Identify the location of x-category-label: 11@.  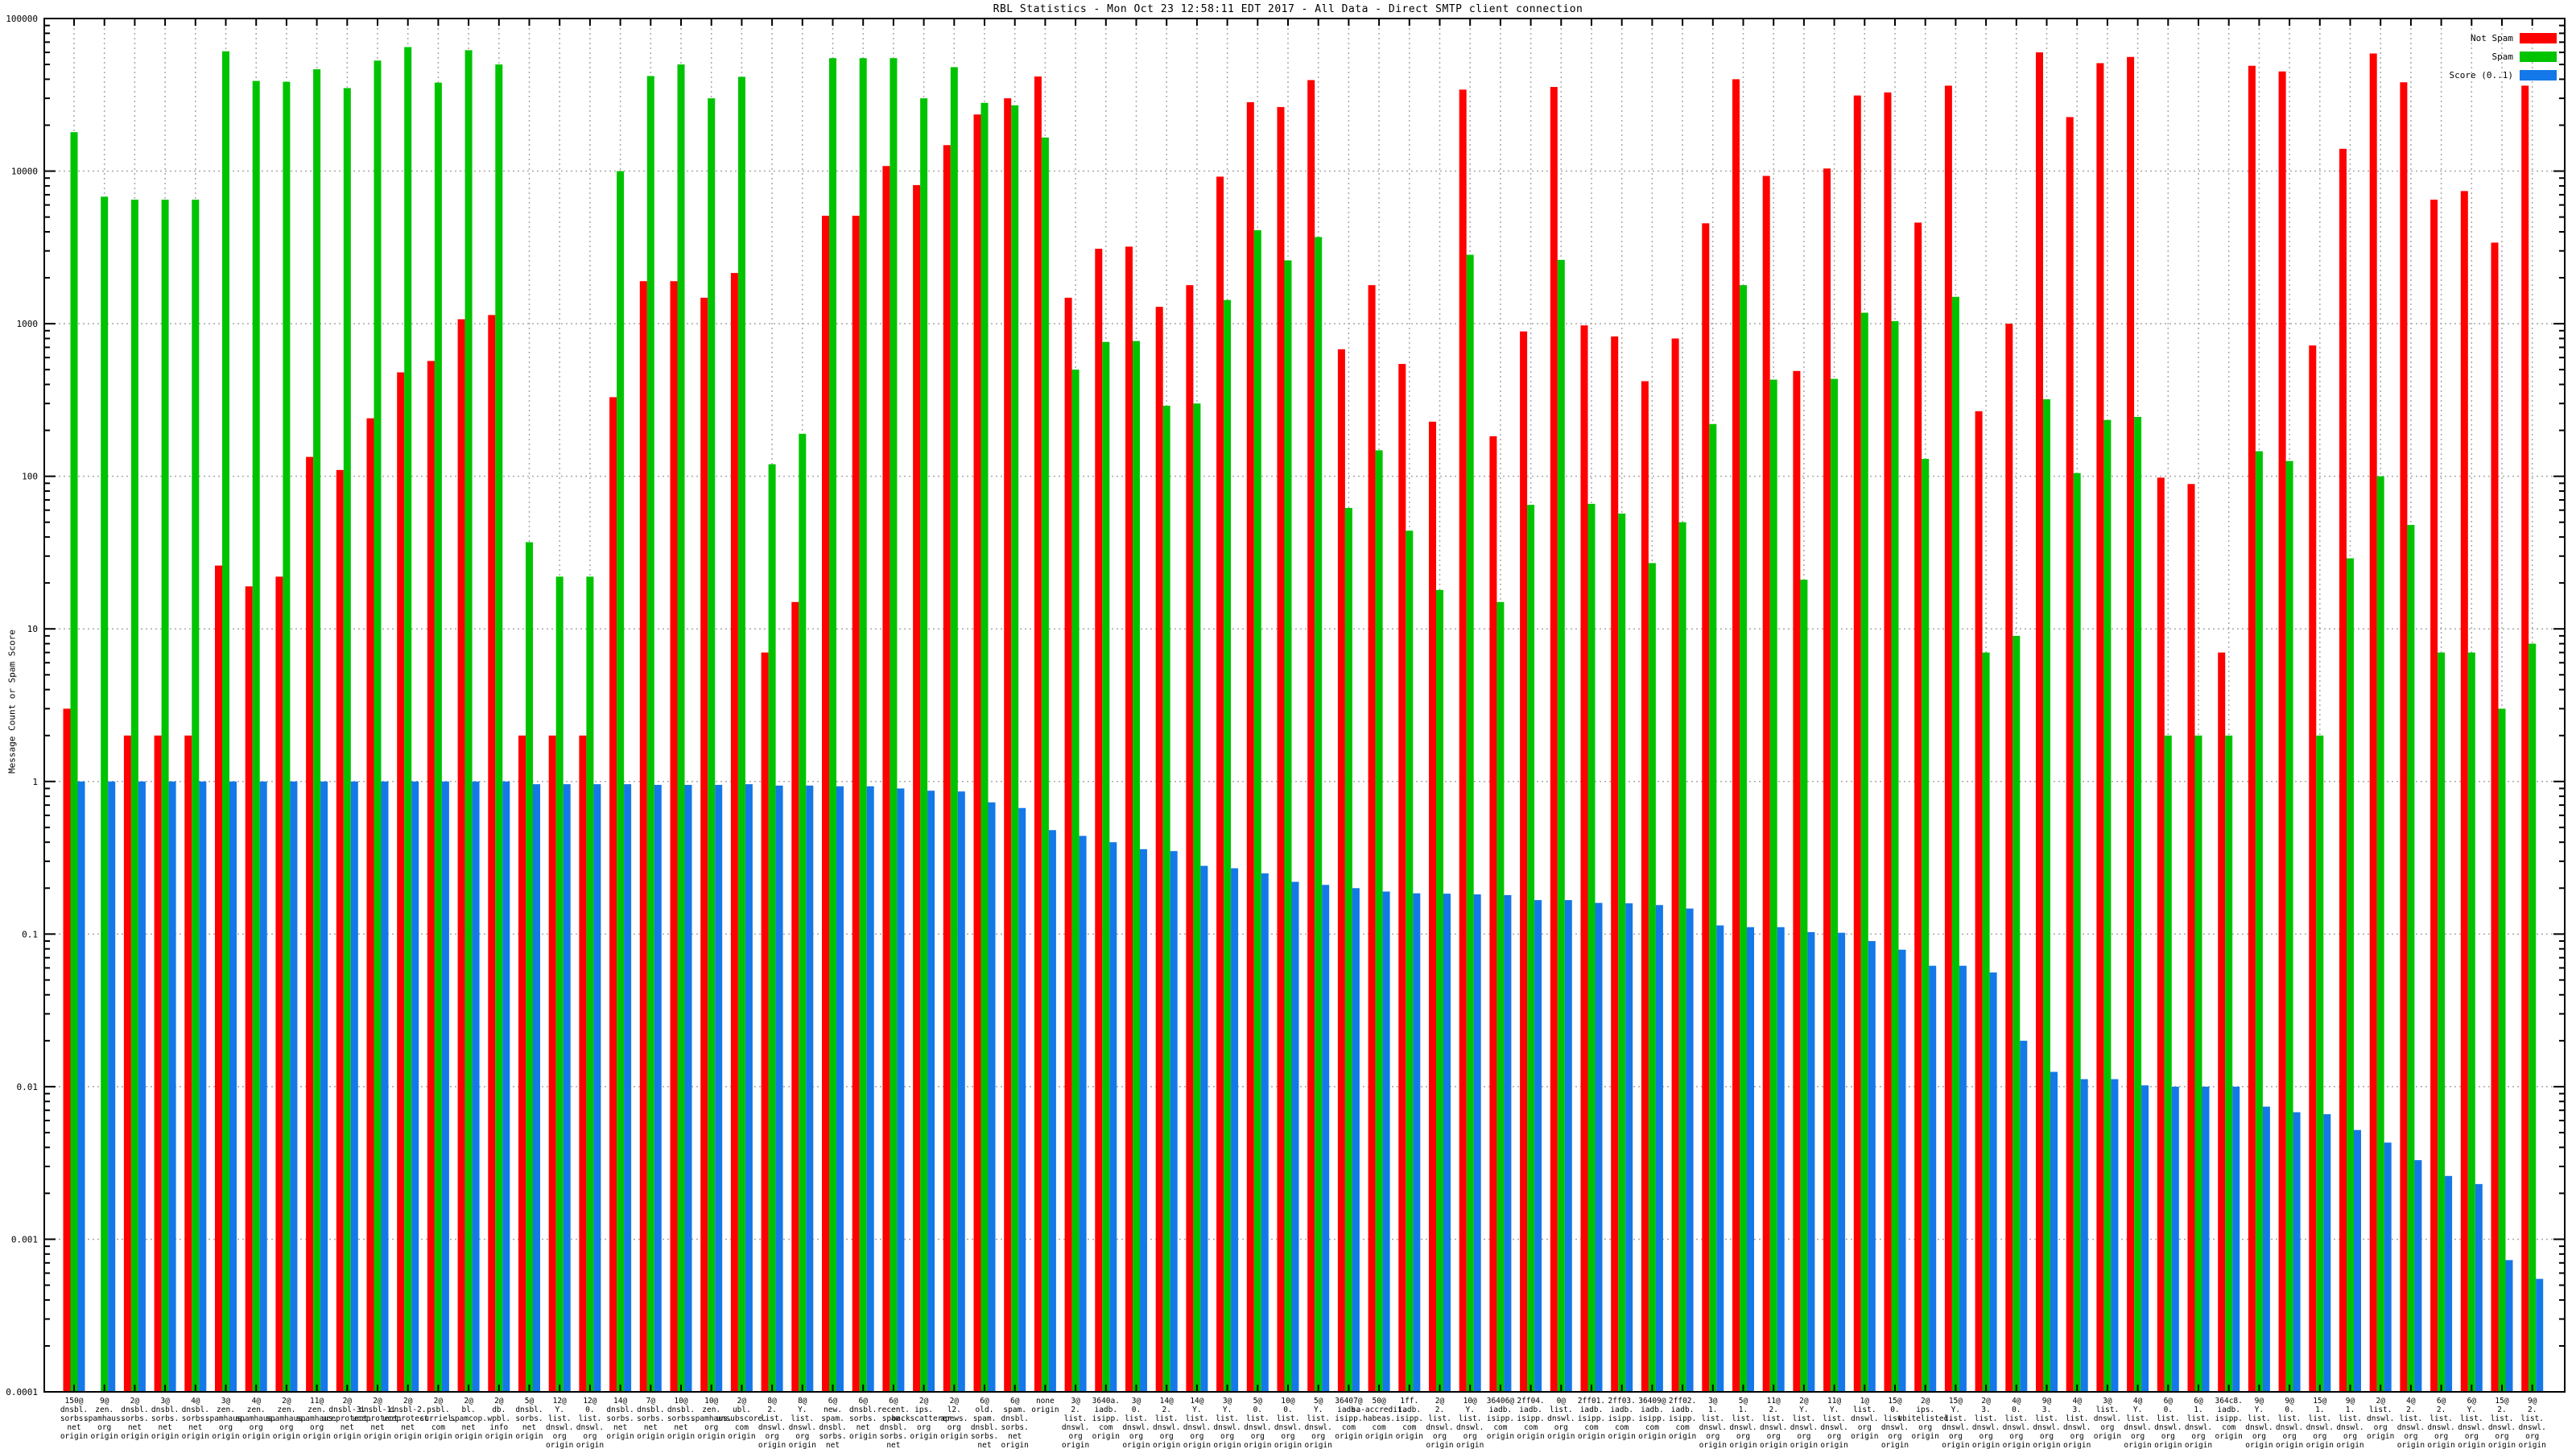
(1774, 1401).